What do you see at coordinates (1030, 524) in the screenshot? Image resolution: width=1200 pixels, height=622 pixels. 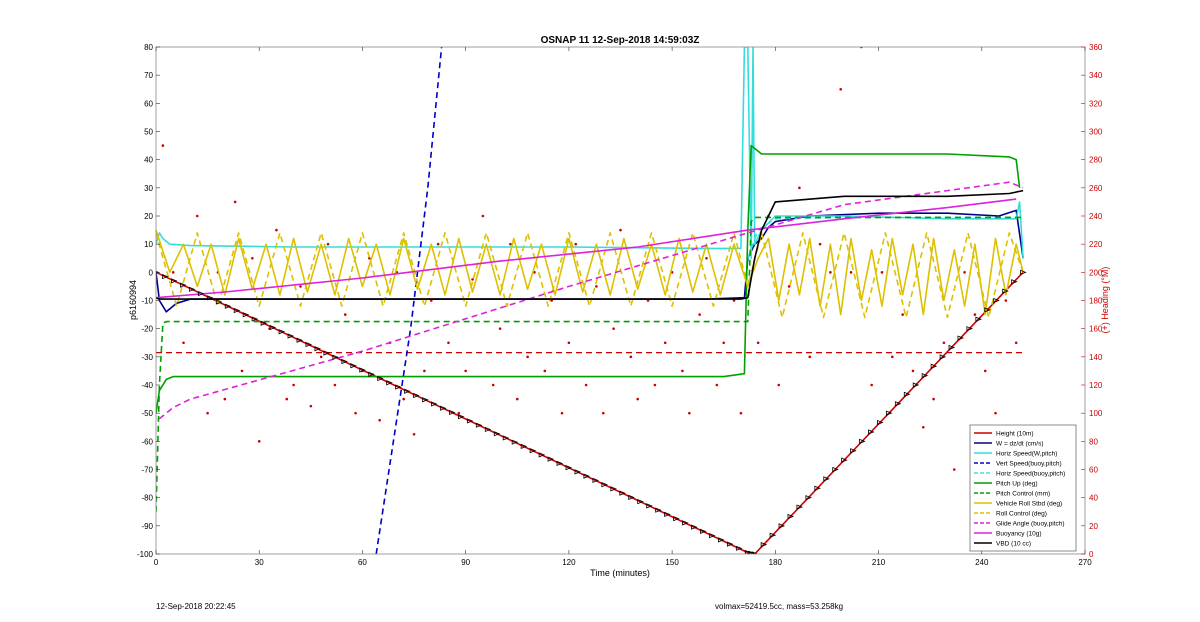 I see `legend-label: Glide Angle (buoy,pitch)` at bounding box center [1030, 524].